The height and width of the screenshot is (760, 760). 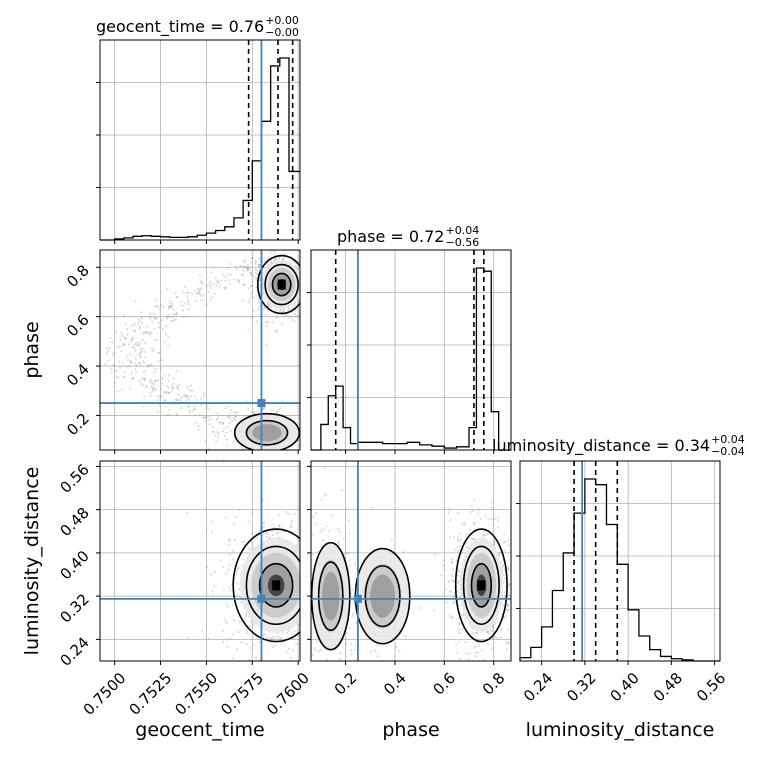 I want to click on luminosity_distance-y-tick-label: 0.56, so click(x=74, y=479).